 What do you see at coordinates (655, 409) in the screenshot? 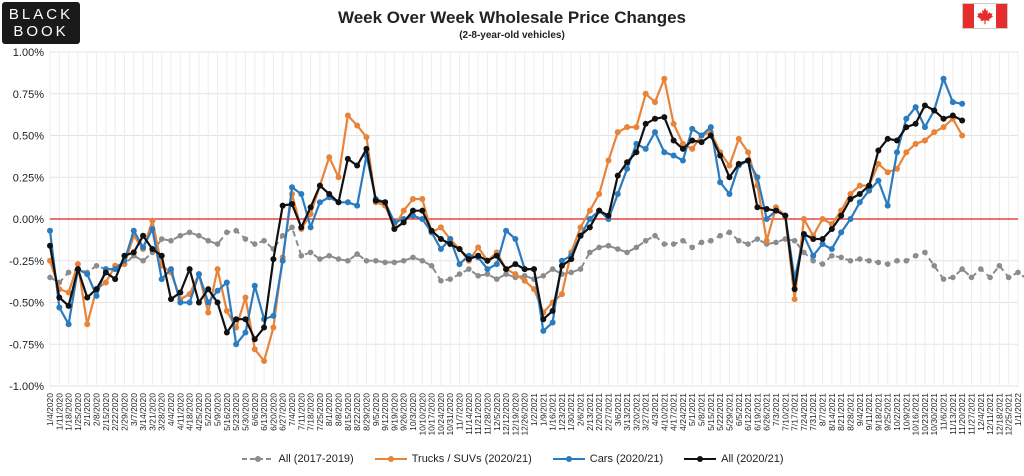
I see `x-tick-label: 4/3/2021` at bounding box center [655, 409].